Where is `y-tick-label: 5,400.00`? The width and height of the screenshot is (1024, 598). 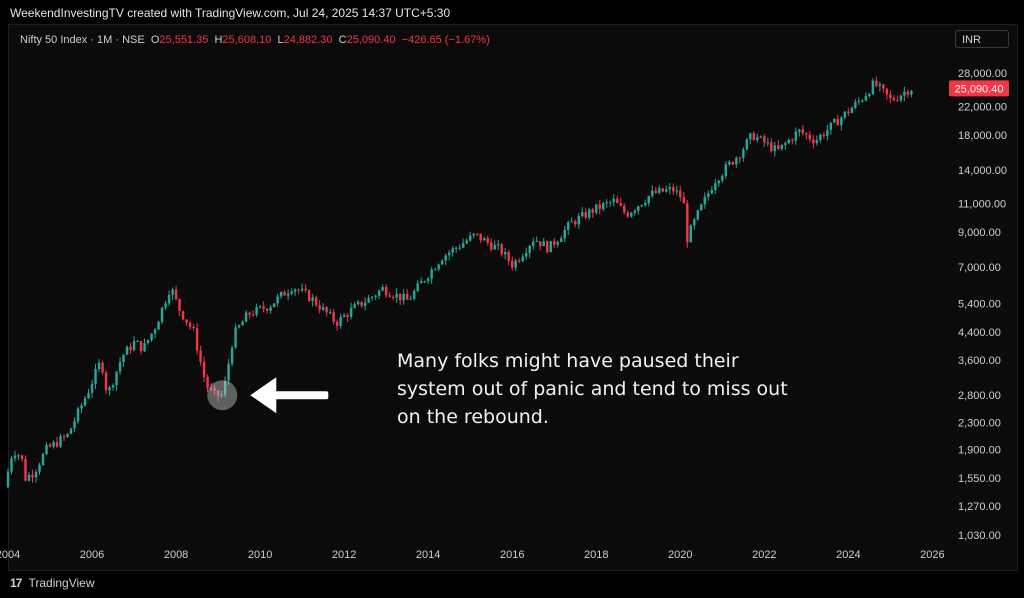
y-tick-label: 5,400.00 is located at coordinates (979, 304).